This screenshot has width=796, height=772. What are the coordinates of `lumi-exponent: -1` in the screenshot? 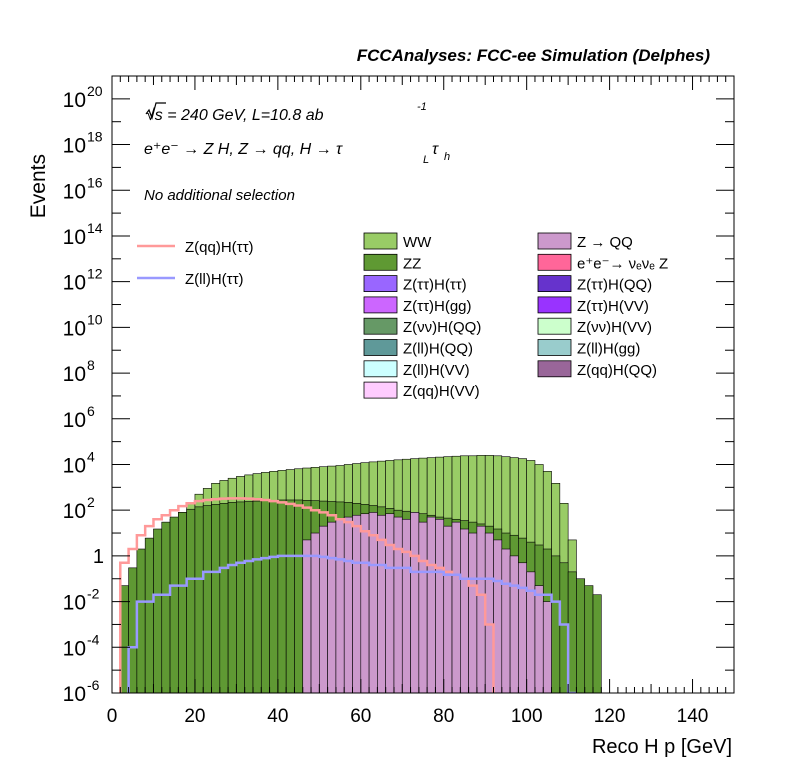 It's located at (422, 107).